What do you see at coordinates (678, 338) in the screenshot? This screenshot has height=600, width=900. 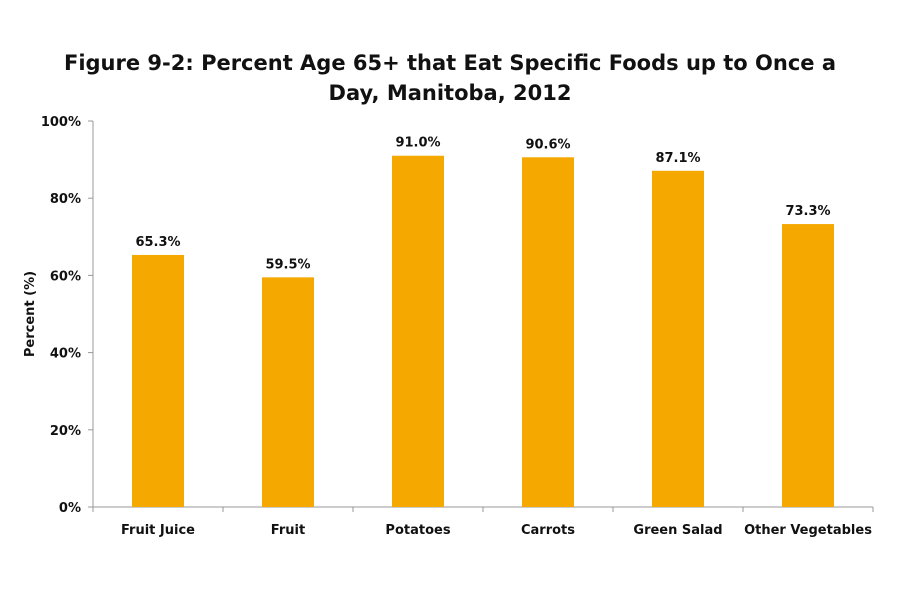 I see `bar-green-salad` at bounding box center [678, 338].